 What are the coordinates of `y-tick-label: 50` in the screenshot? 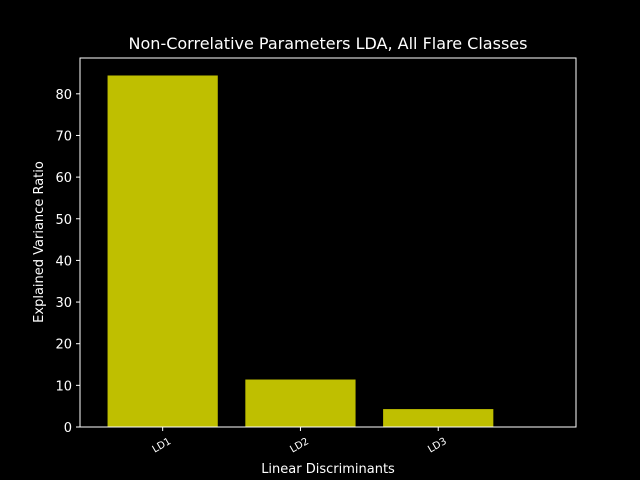 It's located at (63, 220).